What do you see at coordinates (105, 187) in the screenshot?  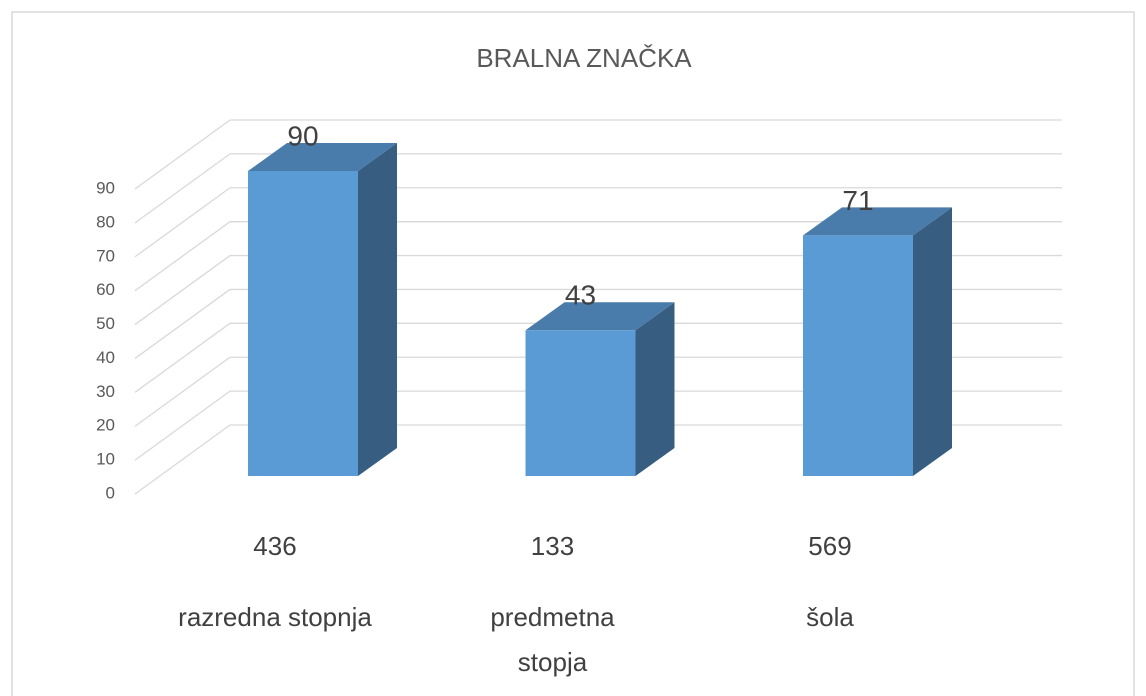 I see `y-tick-label: 90` at bounding box center [105, 187].